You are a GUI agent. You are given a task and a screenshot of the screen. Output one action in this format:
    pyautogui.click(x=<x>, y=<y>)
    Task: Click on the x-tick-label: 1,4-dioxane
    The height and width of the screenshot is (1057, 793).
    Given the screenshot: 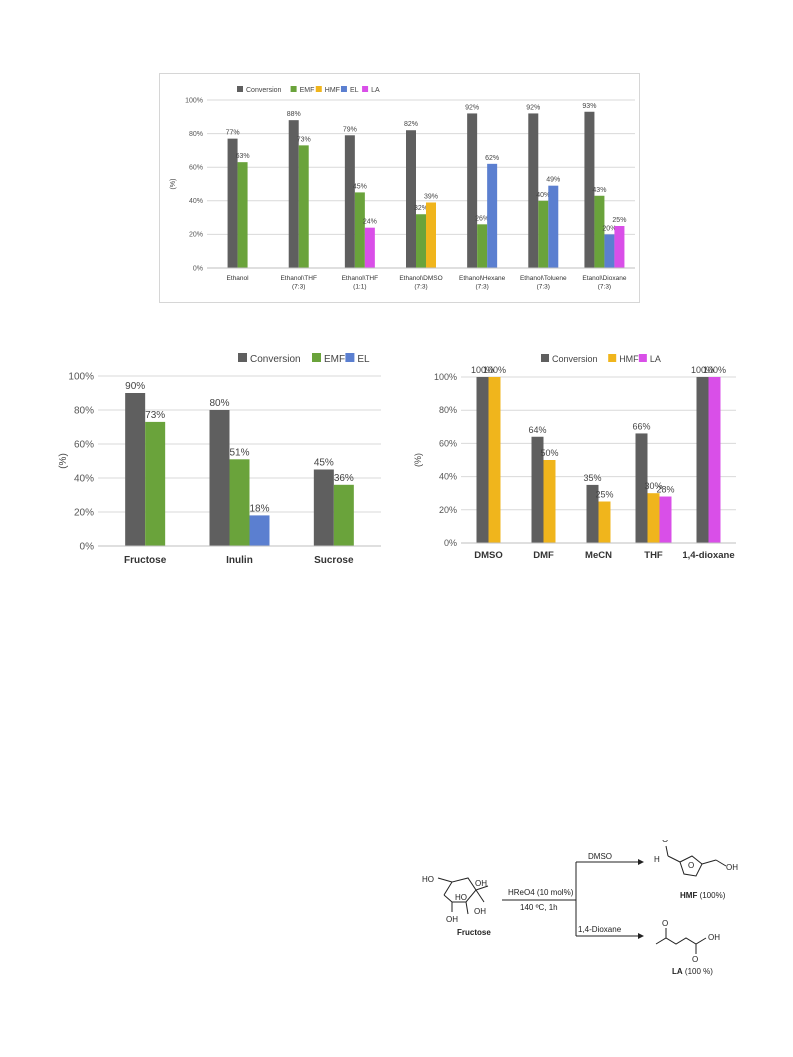 What is the action you would take?
    pyautogui.click(x=708, y=555)
    